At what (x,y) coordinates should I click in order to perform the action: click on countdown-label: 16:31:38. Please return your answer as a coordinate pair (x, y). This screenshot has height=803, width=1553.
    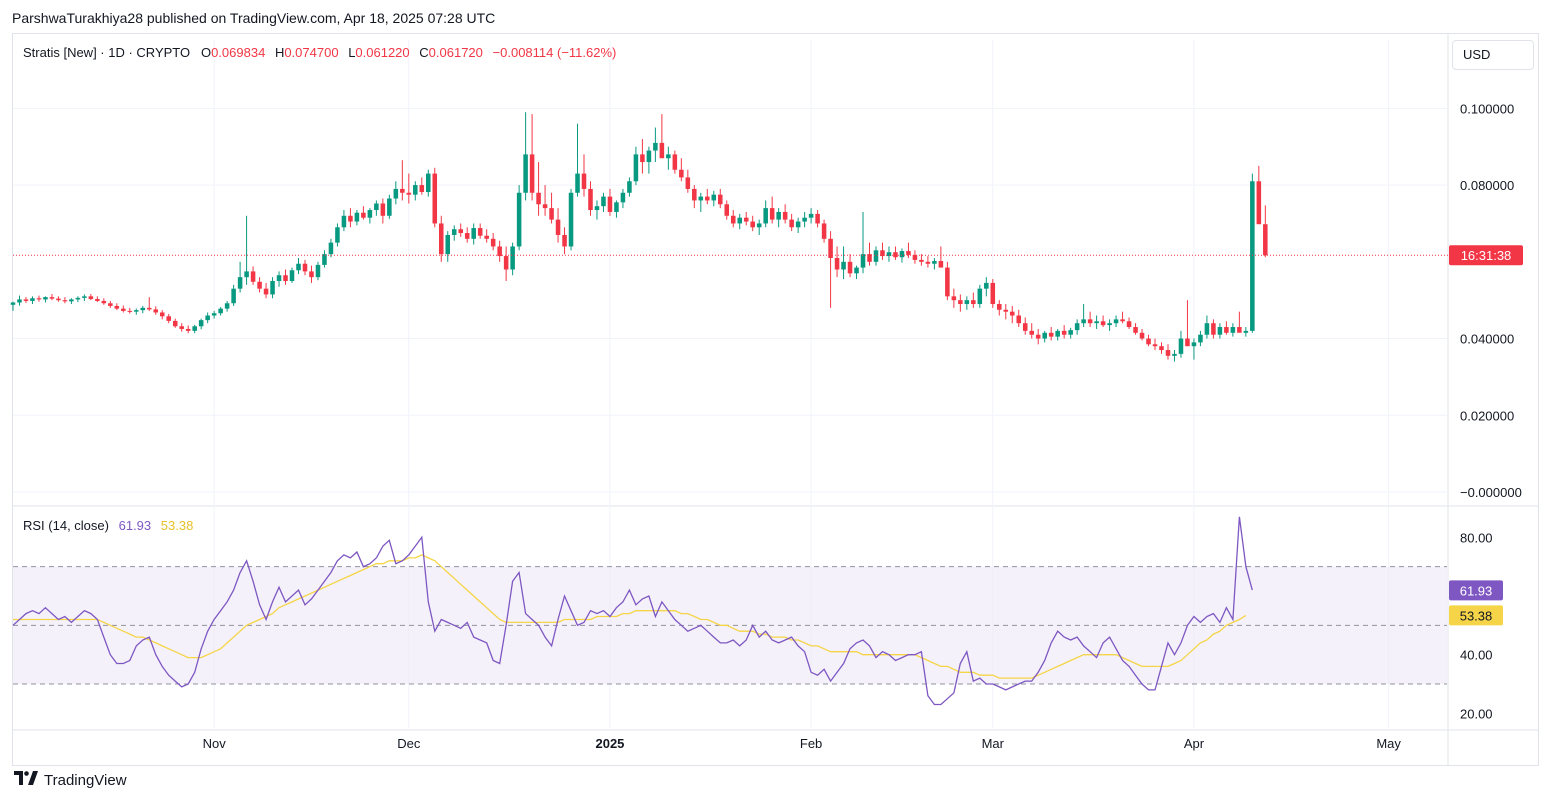
    Looking at the image, I should click on (1486, 255).